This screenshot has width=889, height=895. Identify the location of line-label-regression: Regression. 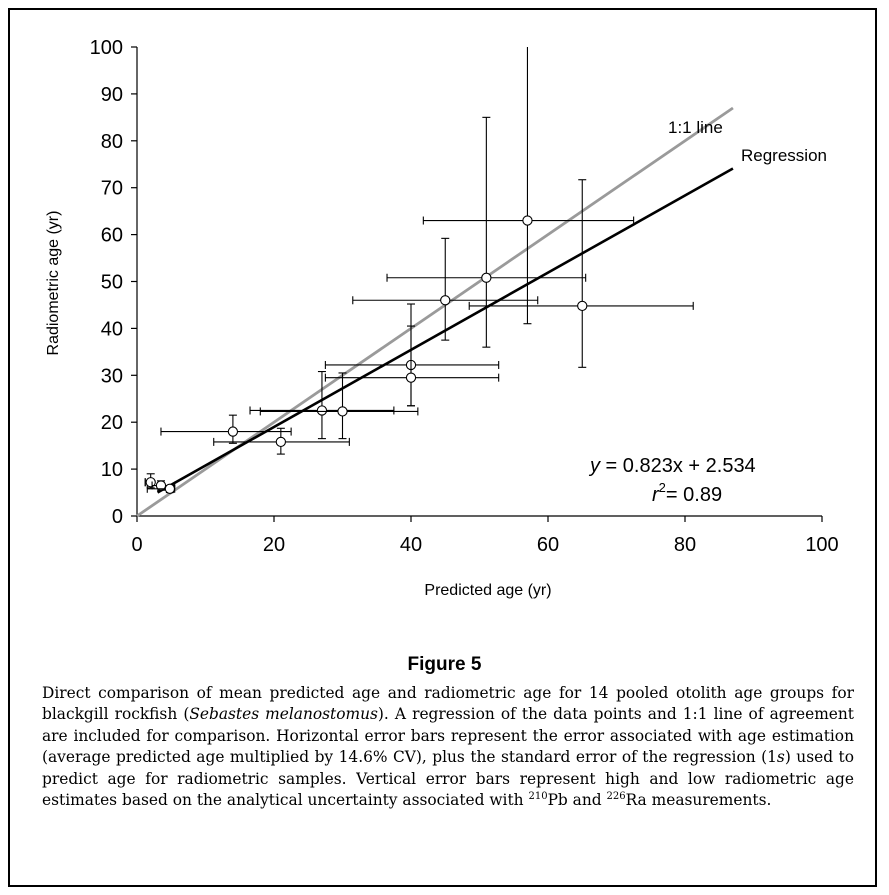
(784, 155).